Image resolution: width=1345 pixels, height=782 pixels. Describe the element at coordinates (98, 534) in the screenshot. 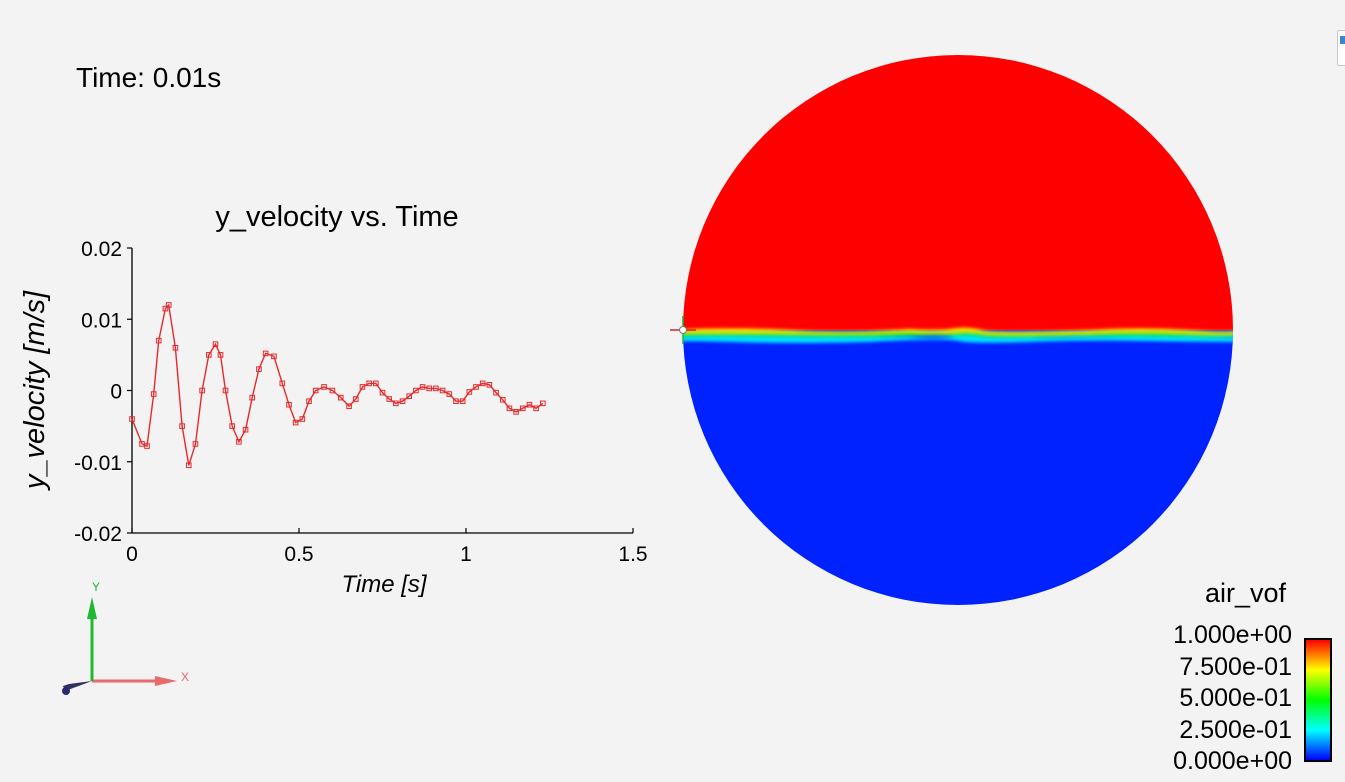

I see `y-tick-label: -0.02` at that location.